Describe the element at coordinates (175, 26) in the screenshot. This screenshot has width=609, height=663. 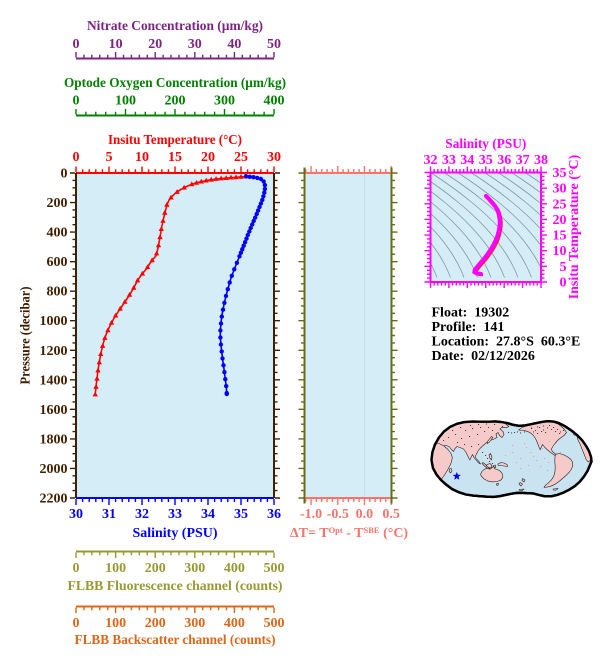
I see `svg-text: Nitrate Concentration (µm/kg)` at that location.